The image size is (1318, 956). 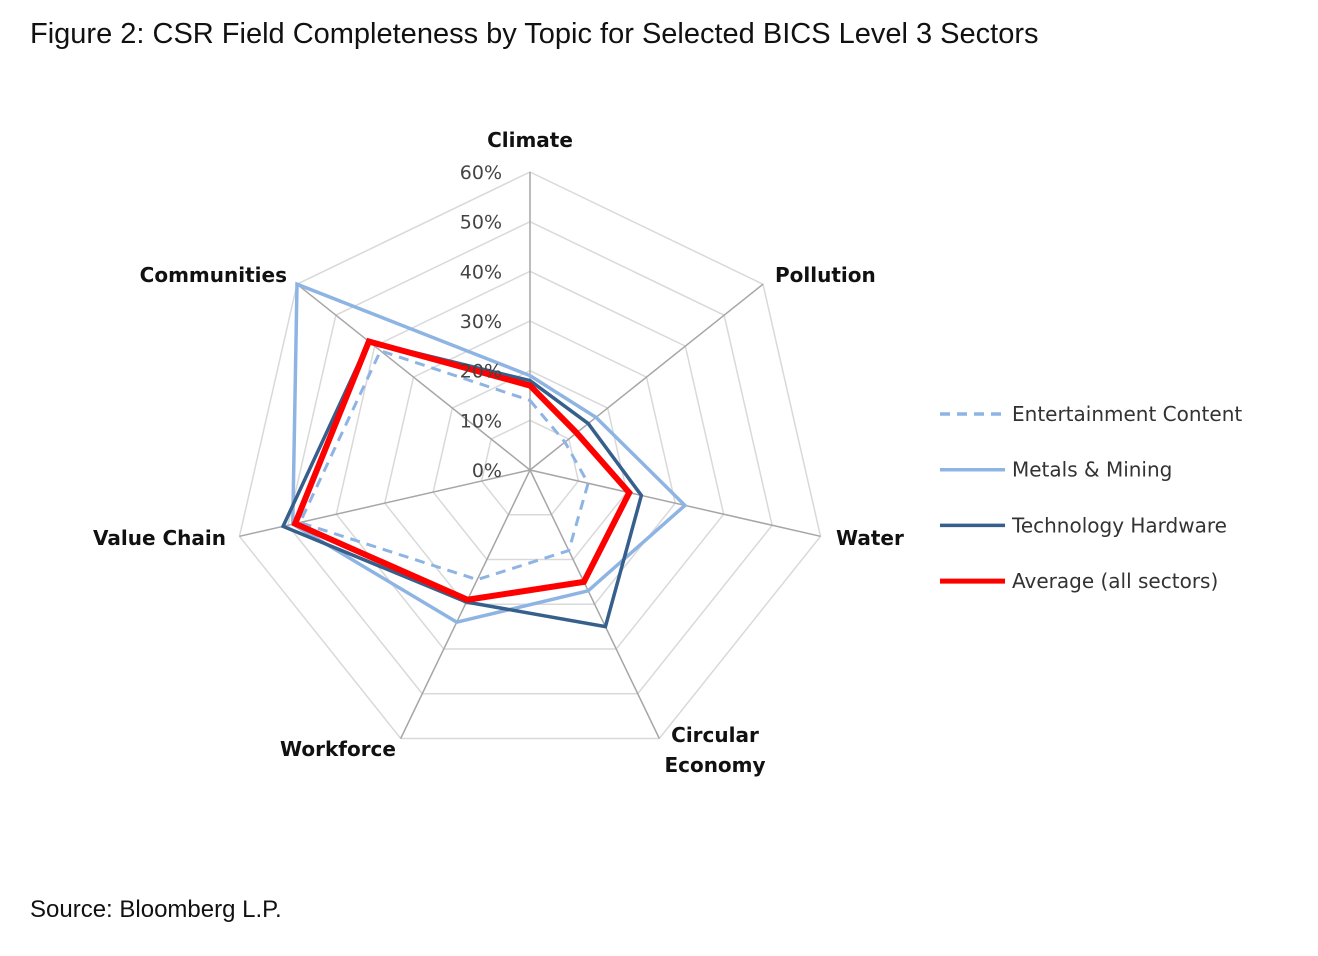 What do you see at coordinates (481, 173) in the screenshot?
I see `tick-label: 60%` at bounding box center [481, 173].